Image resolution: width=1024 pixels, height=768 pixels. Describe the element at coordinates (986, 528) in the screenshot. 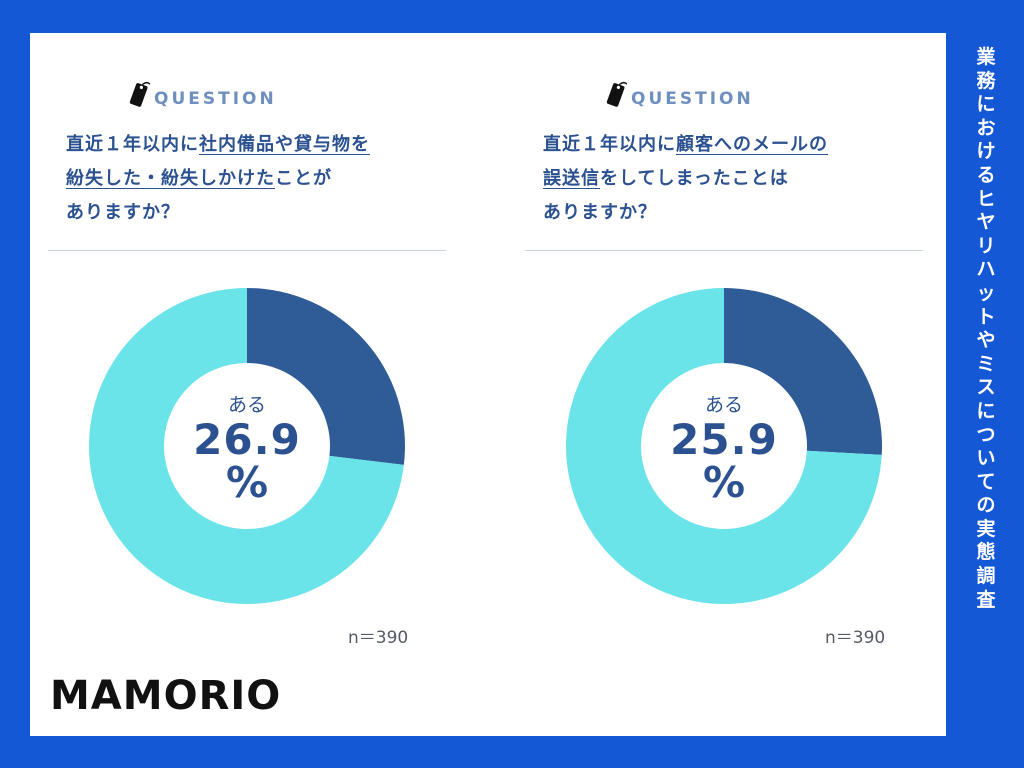

I see `side-title-char: 実` at that location.